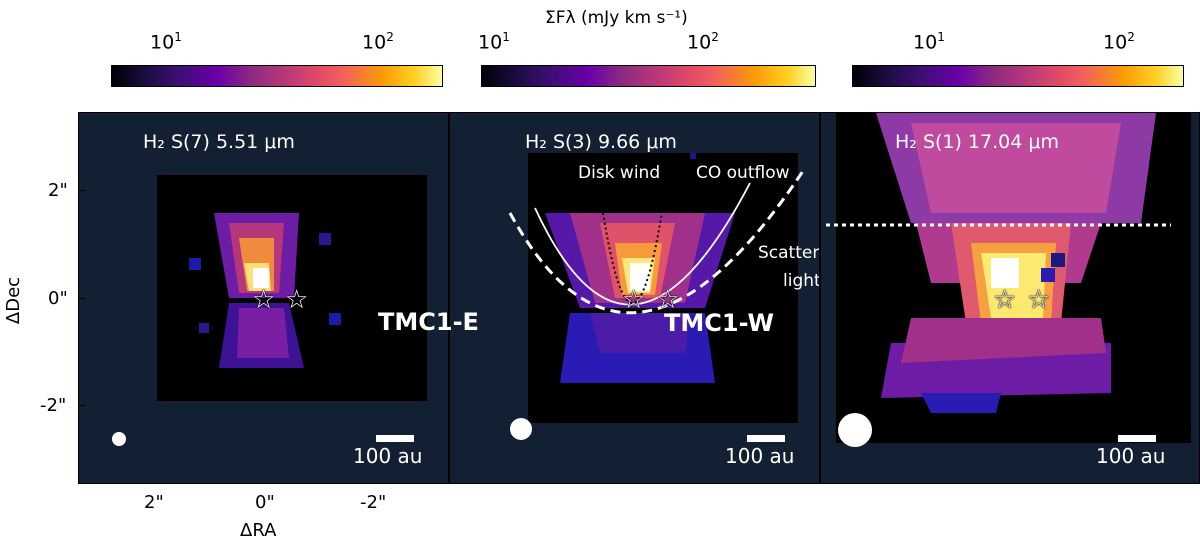 This screenshot has width=1200, height=547. What do you see at coordinates (703, 42) in the screenshot?
I see `colorbar-2-tick-100: 102` at bounding box center [703, 42].